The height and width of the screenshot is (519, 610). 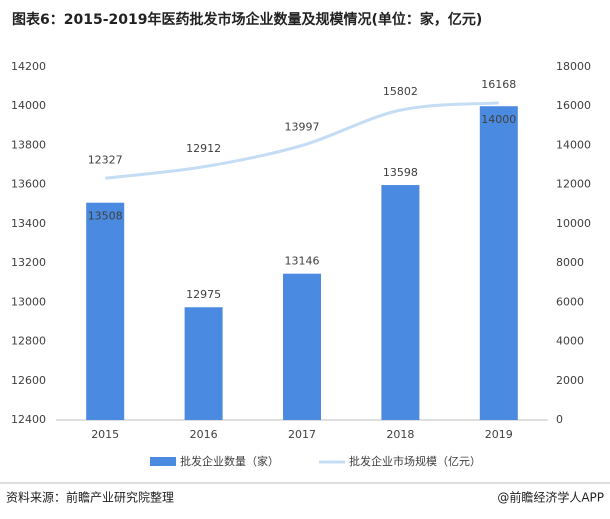 I want to click on y-tick-label: 12400, so click(x=28, y=419).